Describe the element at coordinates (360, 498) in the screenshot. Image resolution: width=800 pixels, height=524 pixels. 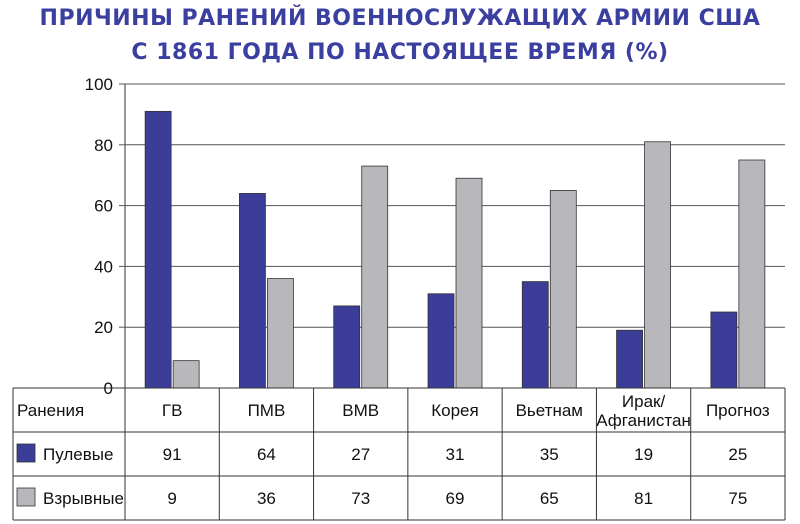
I see `data-label: 73` at that location.